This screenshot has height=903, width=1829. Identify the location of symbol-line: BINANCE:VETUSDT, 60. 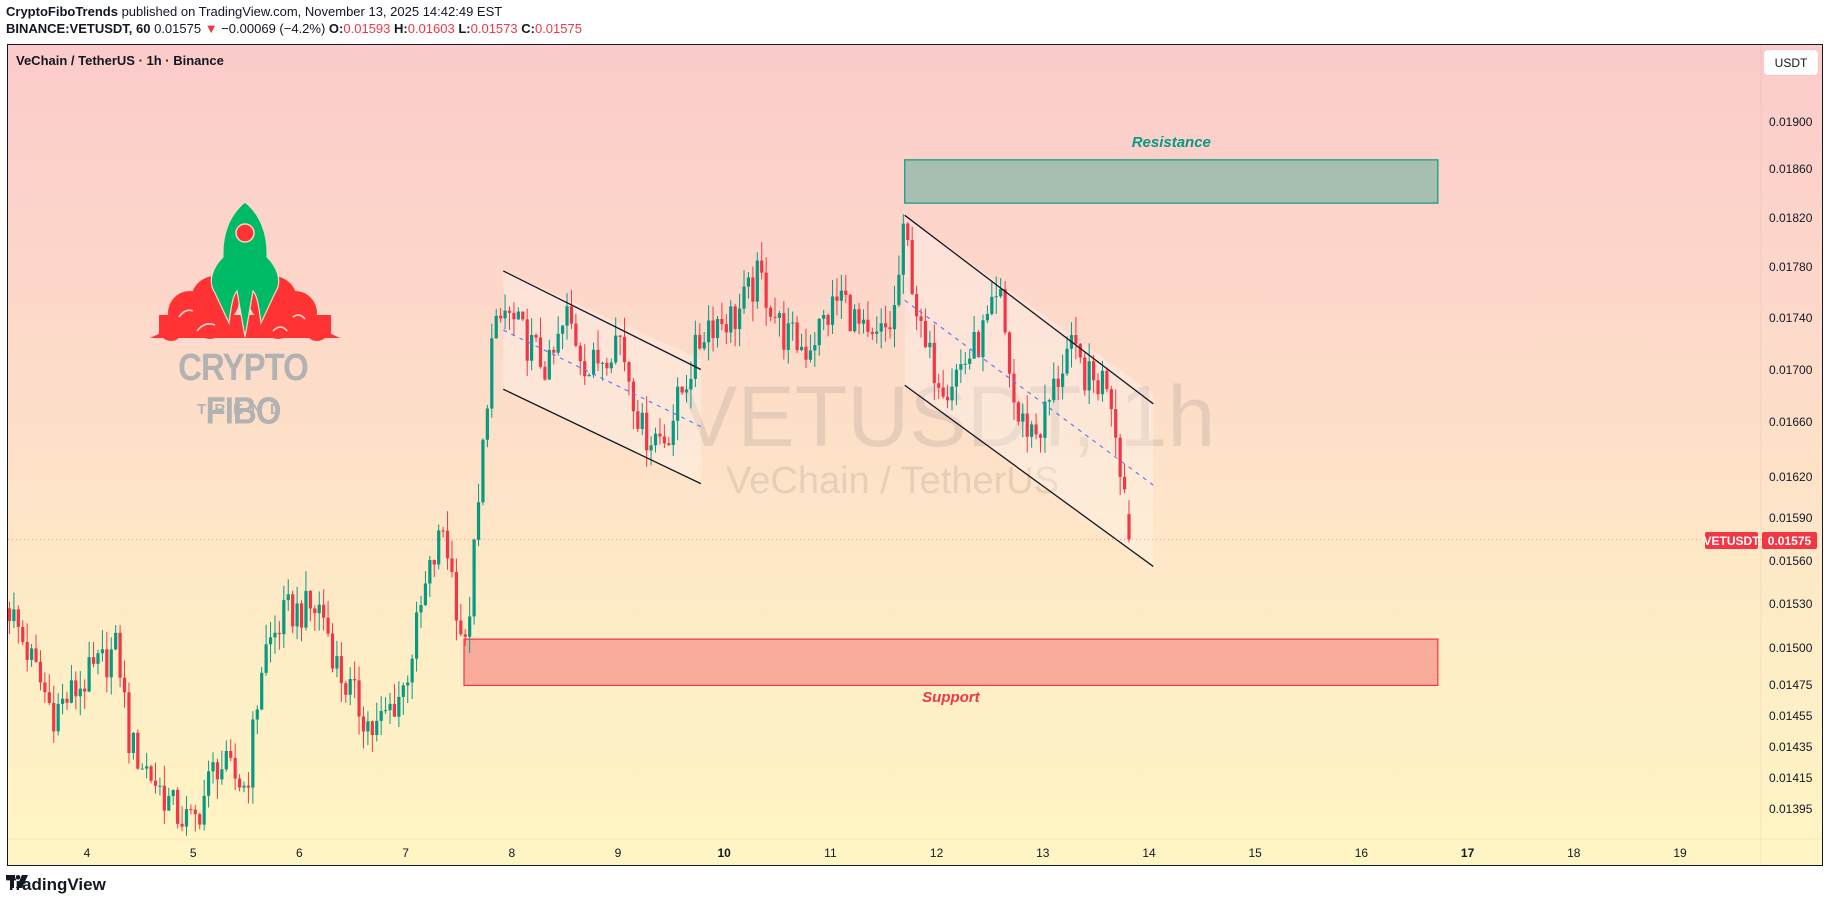
(78, 28).